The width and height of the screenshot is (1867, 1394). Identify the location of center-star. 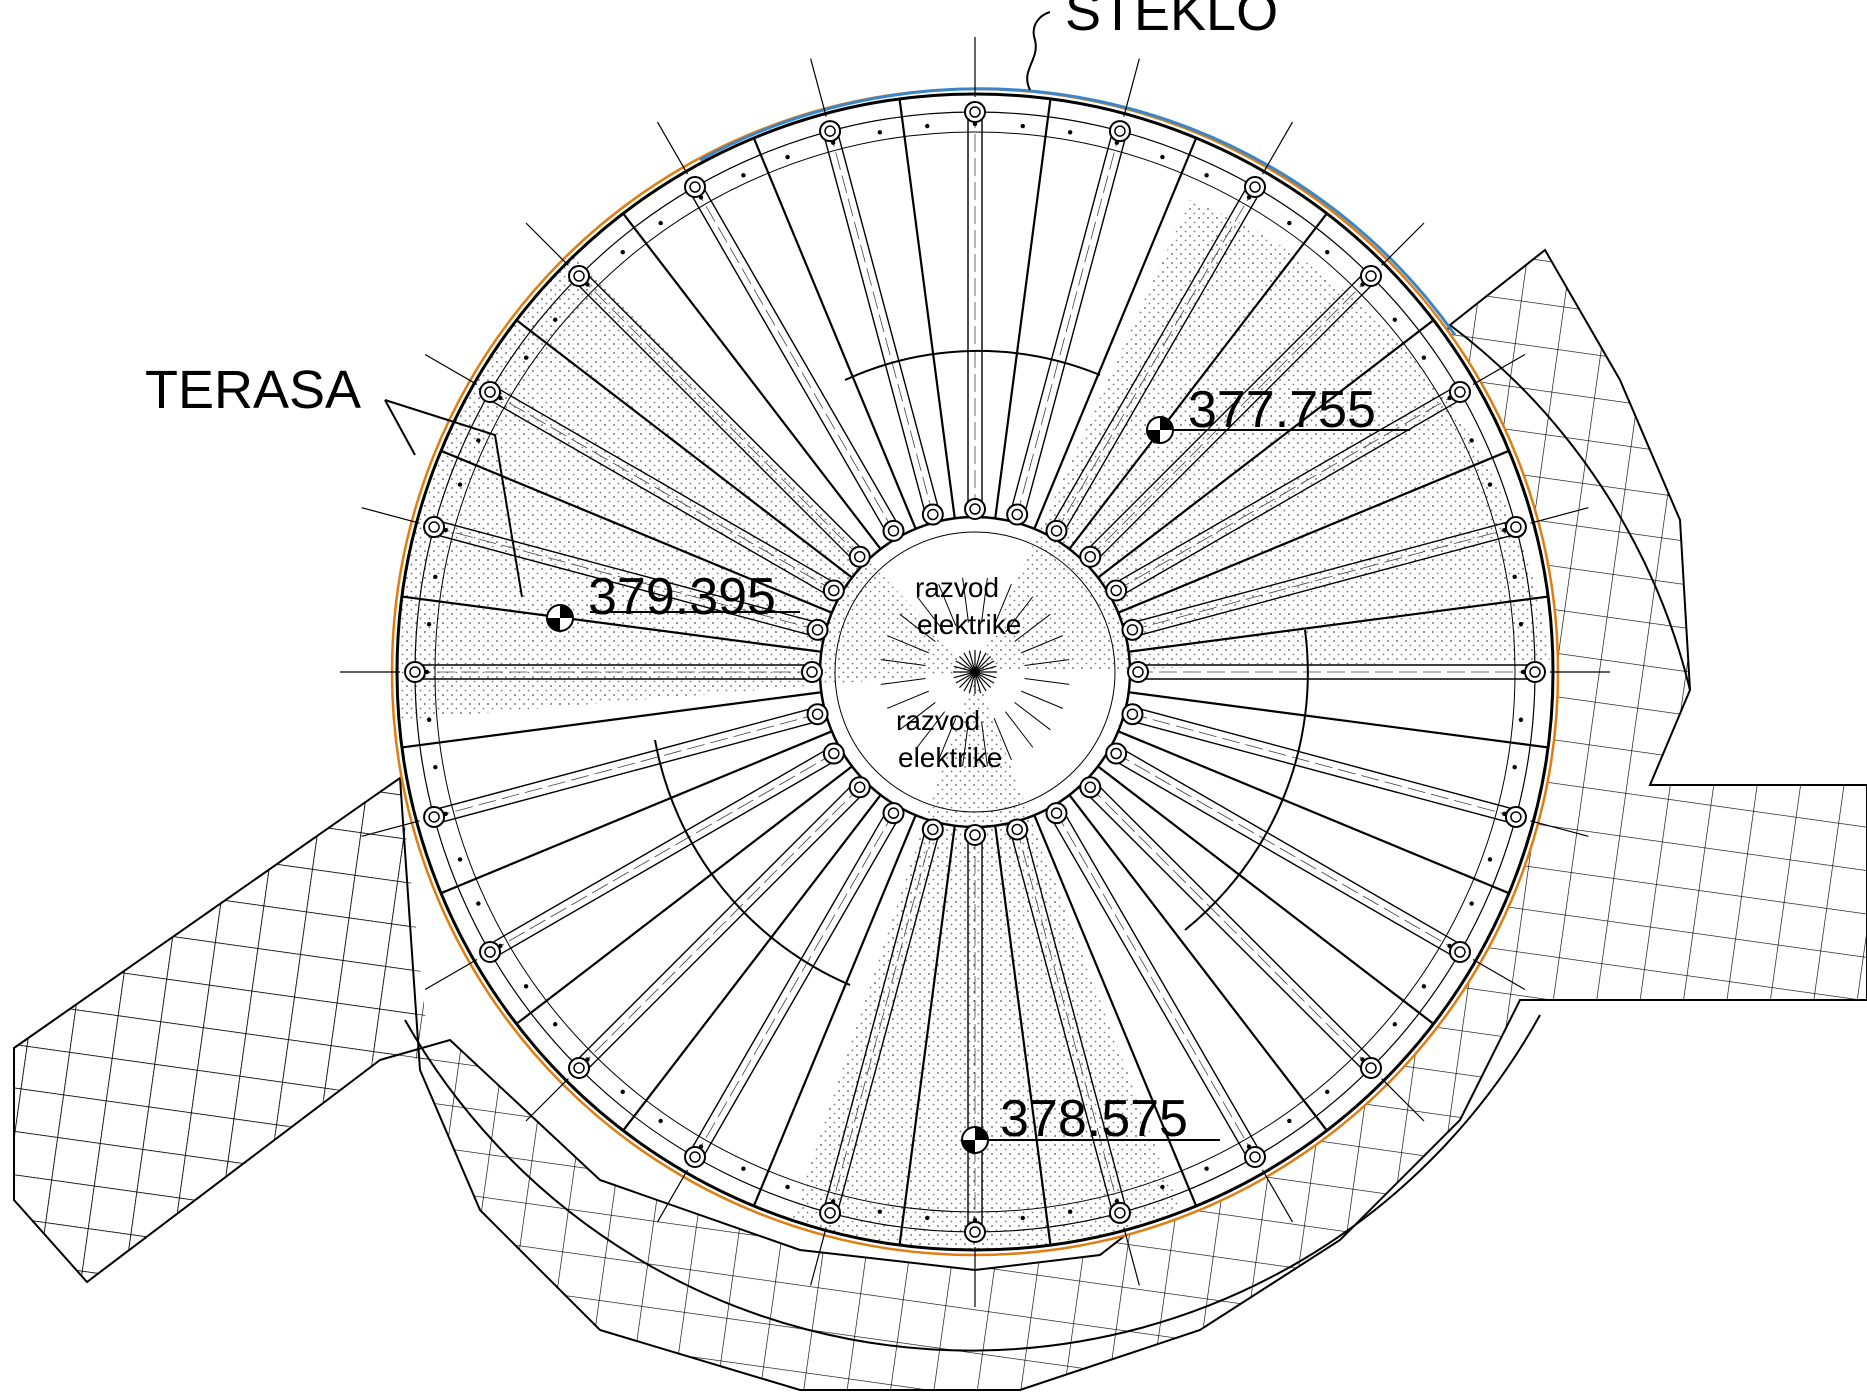
(975, 672).